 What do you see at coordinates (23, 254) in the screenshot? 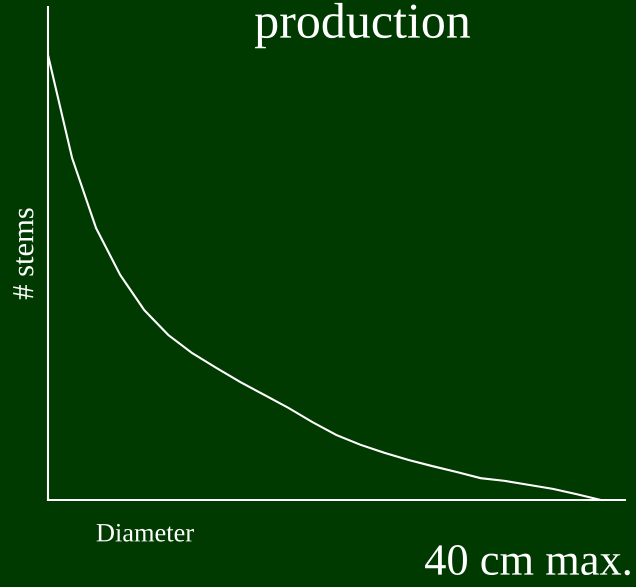
I see `y-axis-title: # stems` at bounding box center [23, 254].